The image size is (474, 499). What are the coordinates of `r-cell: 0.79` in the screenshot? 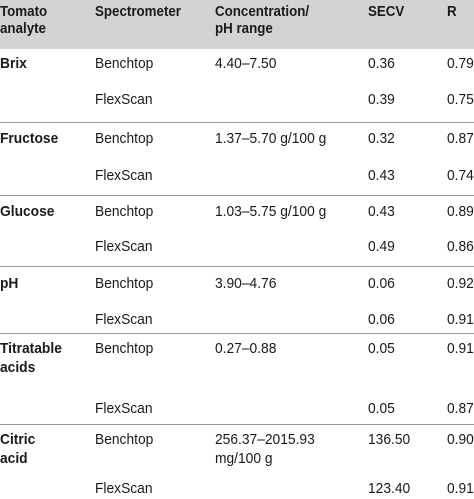 It's located at (460, 63).